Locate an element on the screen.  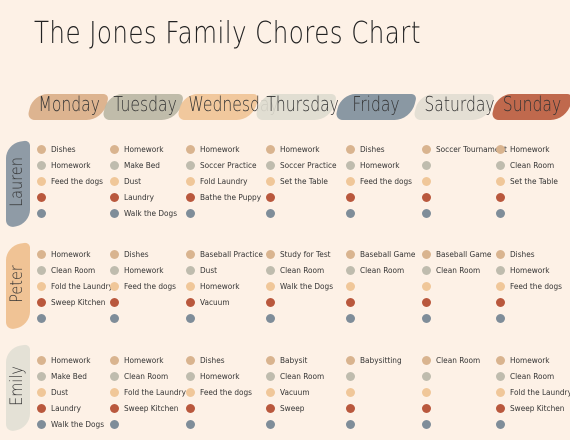
chore-item: Study for Test is located at coordinates (306, 254).